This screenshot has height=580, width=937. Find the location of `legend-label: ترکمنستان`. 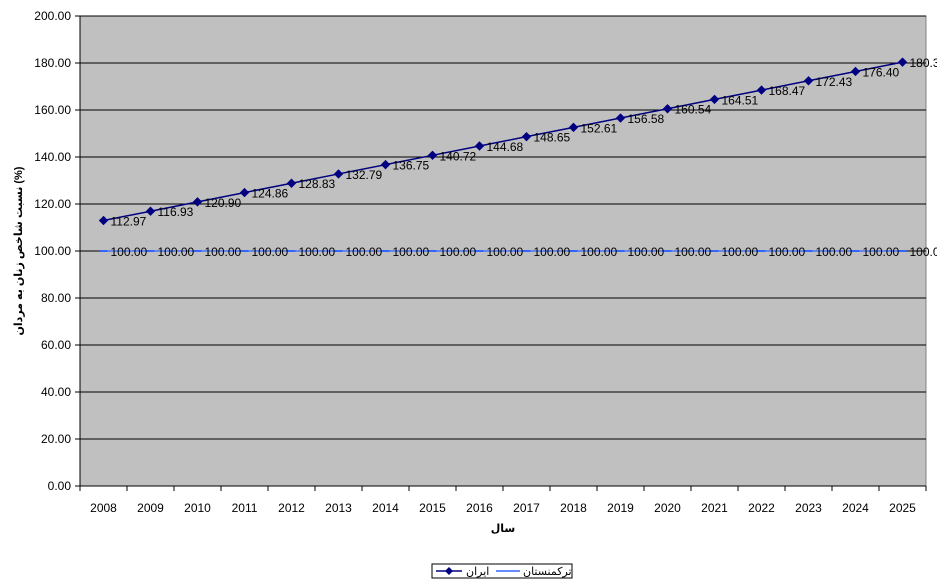

legend-label: ترکمنستان is located at coordinates (547, 572).